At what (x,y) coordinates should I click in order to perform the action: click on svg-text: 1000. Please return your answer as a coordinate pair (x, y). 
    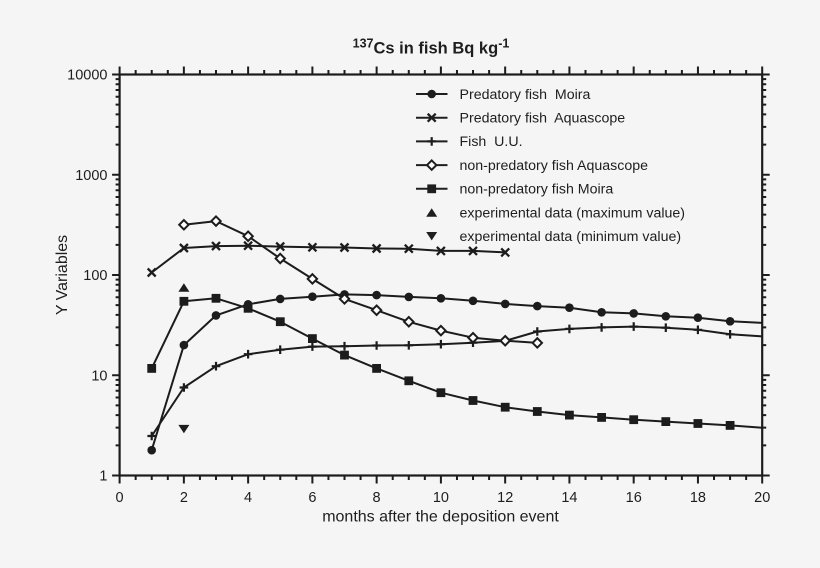
    Looking at the image, I should click on (91, 176).